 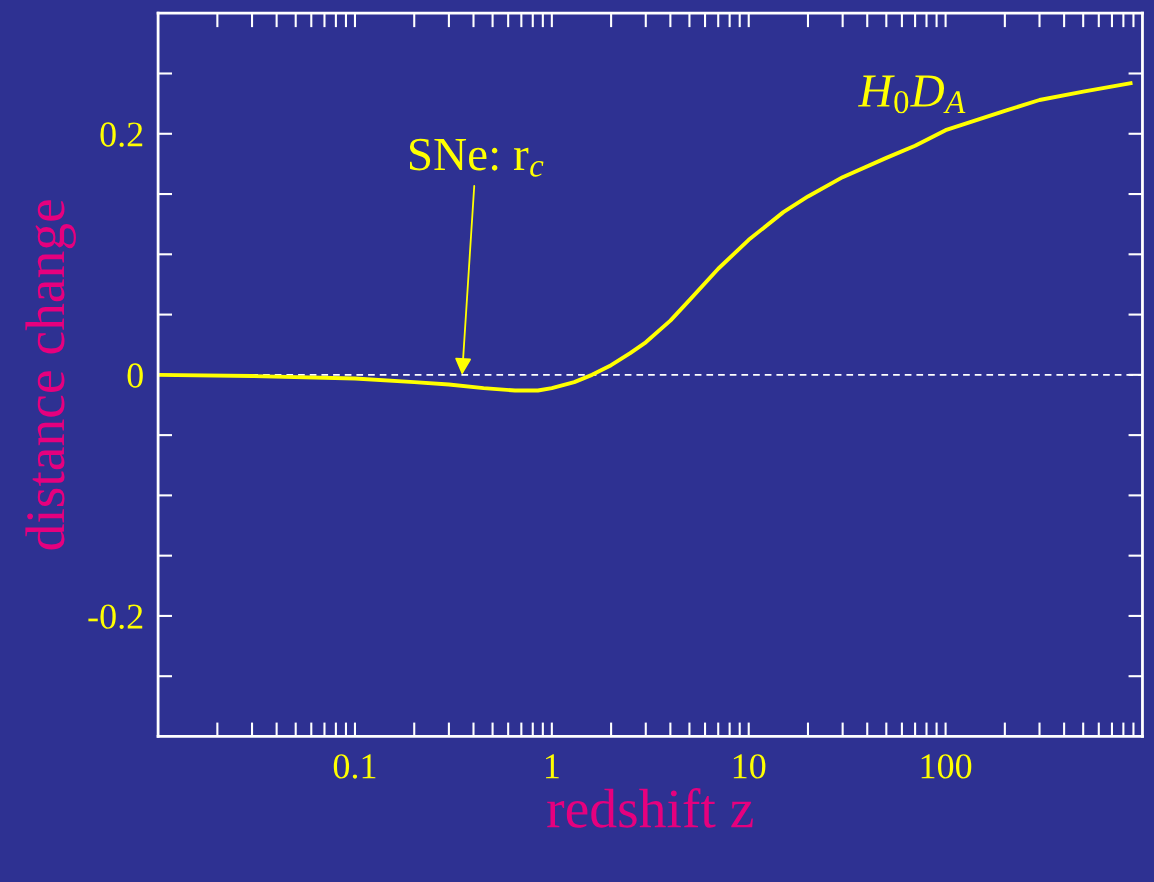 What do you see at coordinates (552, 766) in the screenshot?
I see `x-tick-label: 1` at bounding box center [552, 766].